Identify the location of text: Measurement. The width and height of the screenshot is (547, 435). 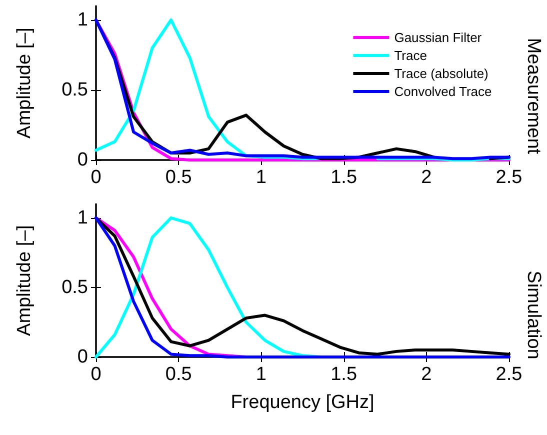
(533, 96).